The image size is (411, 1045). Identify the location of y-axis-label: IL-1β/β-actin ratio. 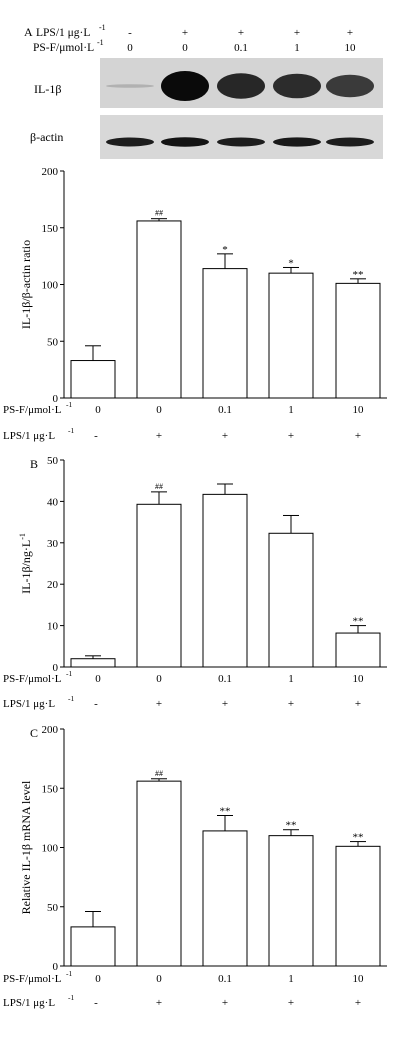
(26, 284).